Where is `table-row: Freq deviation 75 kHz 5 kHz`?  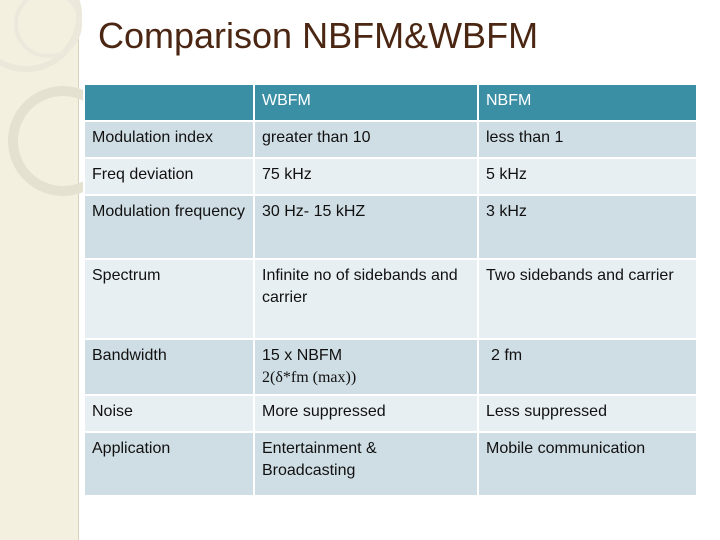
table-row: Freq deviation 75 kHz 5 kHz is located at coordinates (390, 176).